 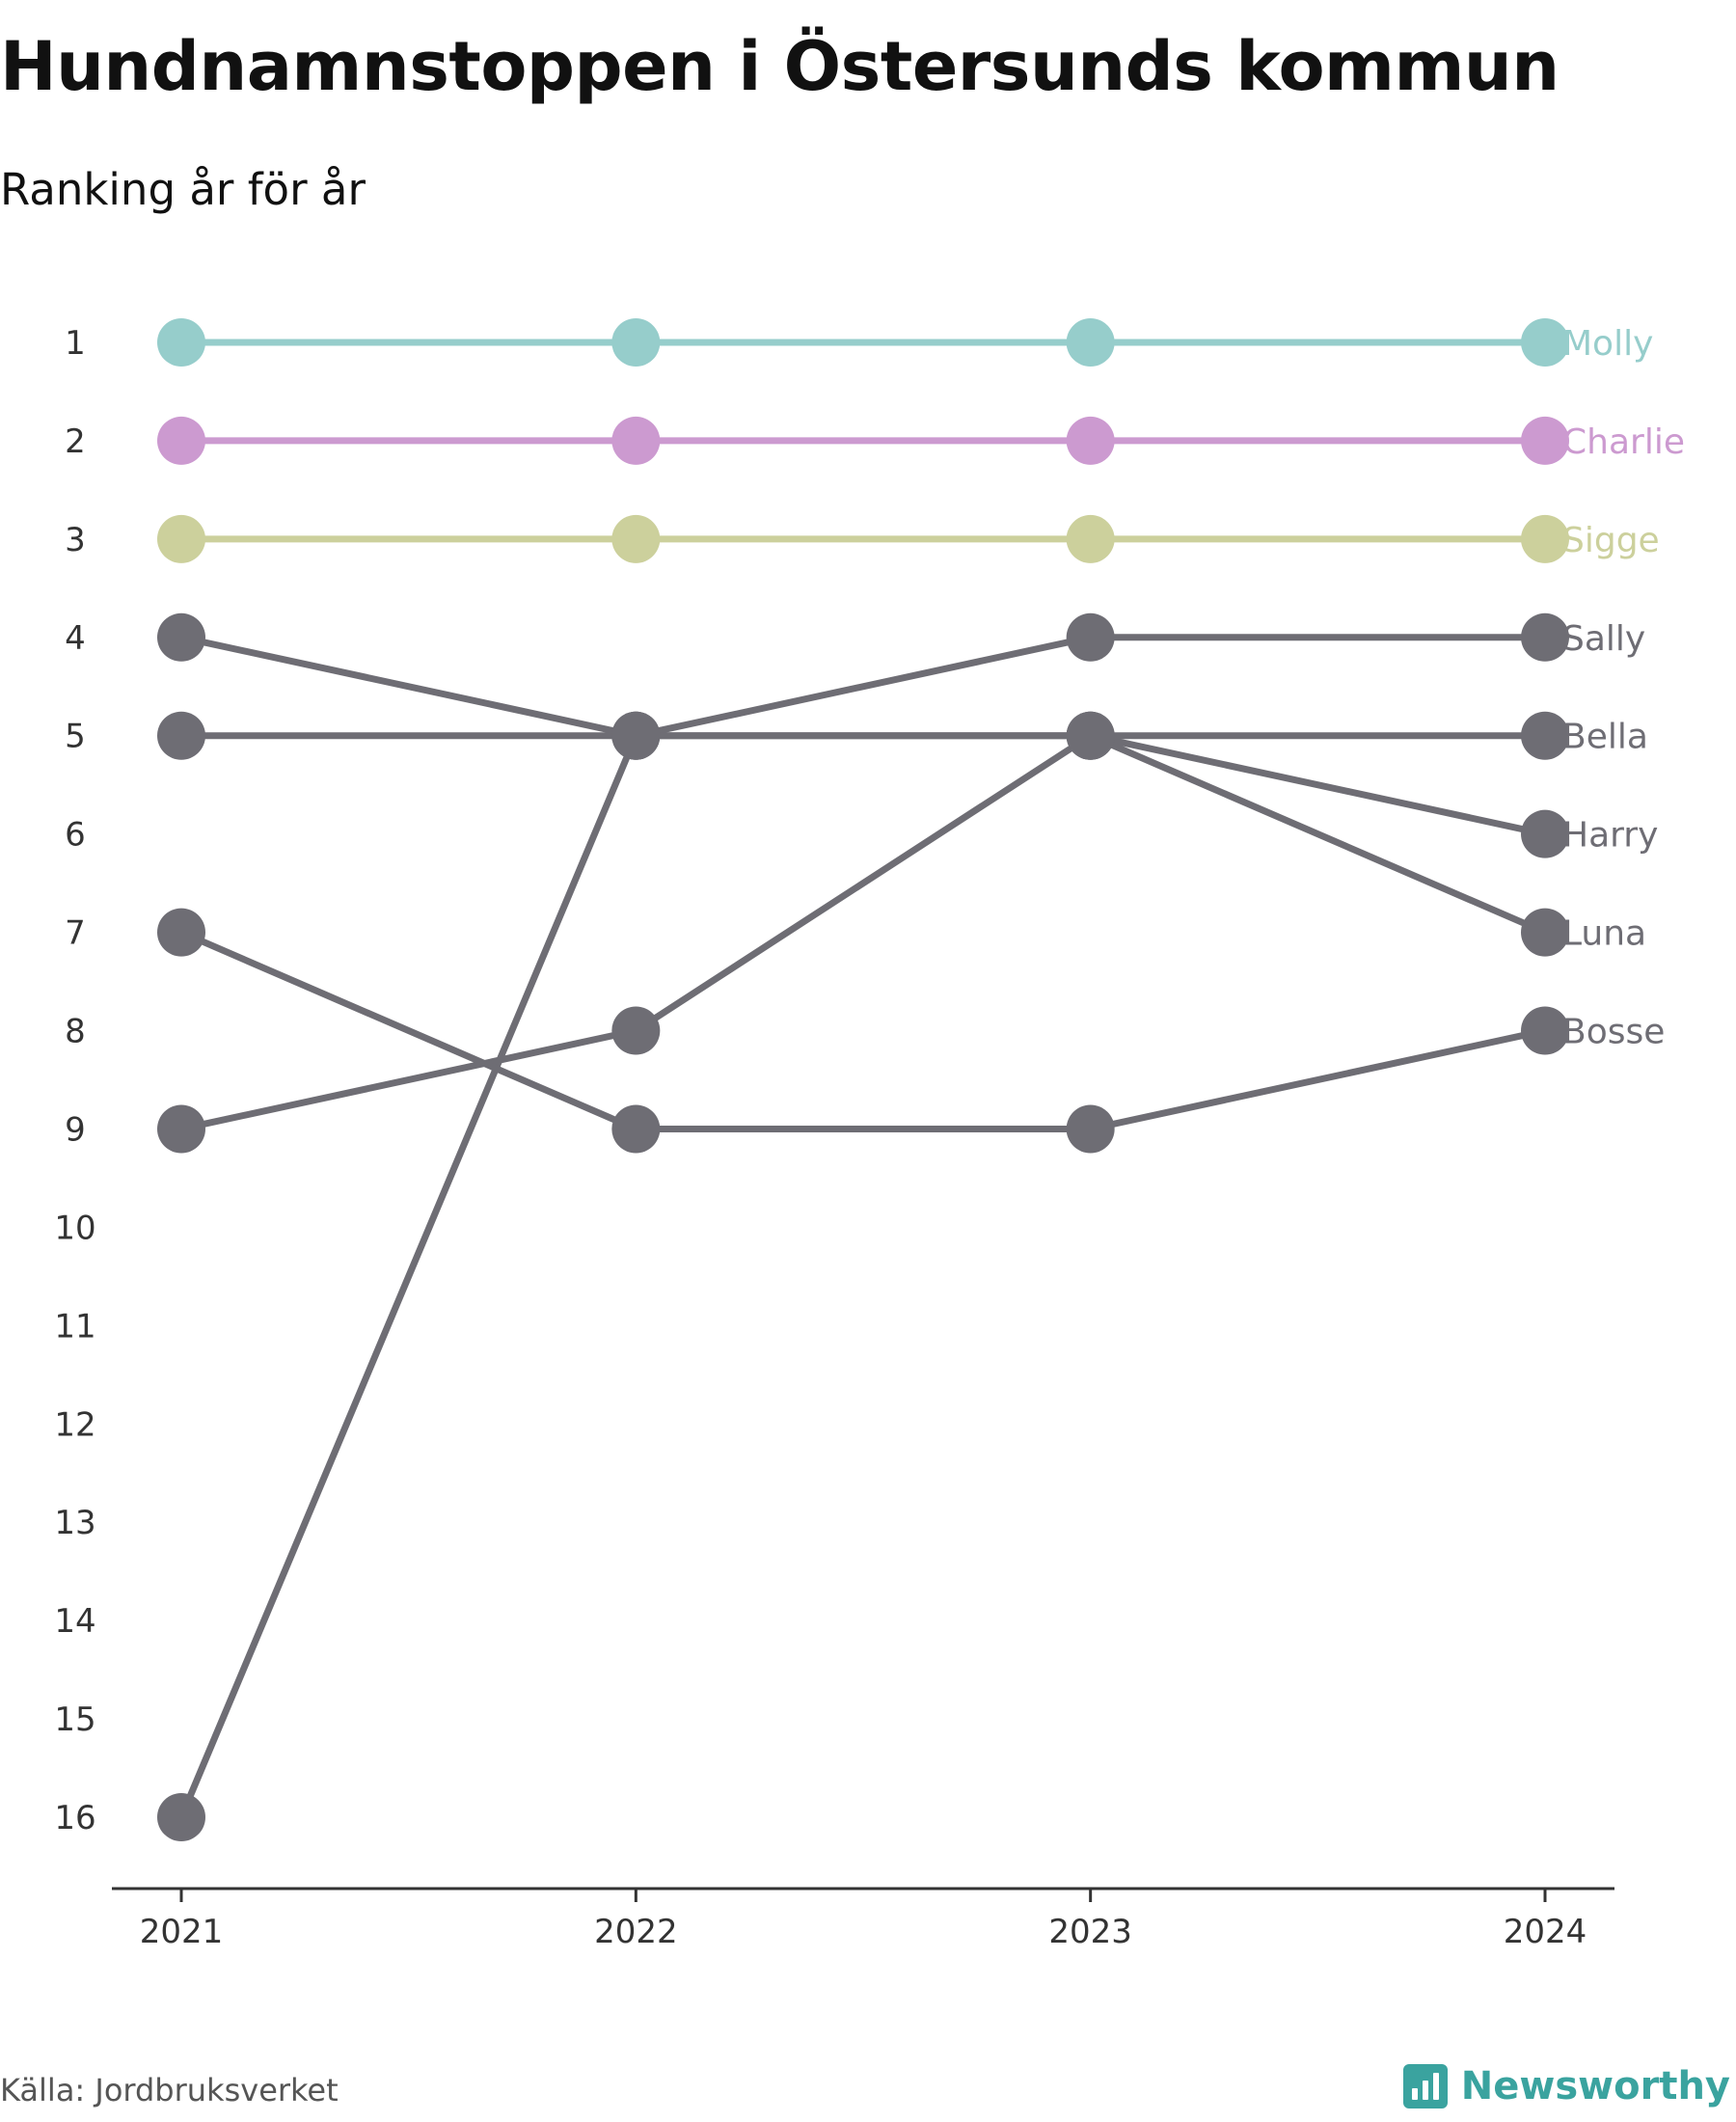 I want to click on point-bella-2024, so click(x=1545, y=736).